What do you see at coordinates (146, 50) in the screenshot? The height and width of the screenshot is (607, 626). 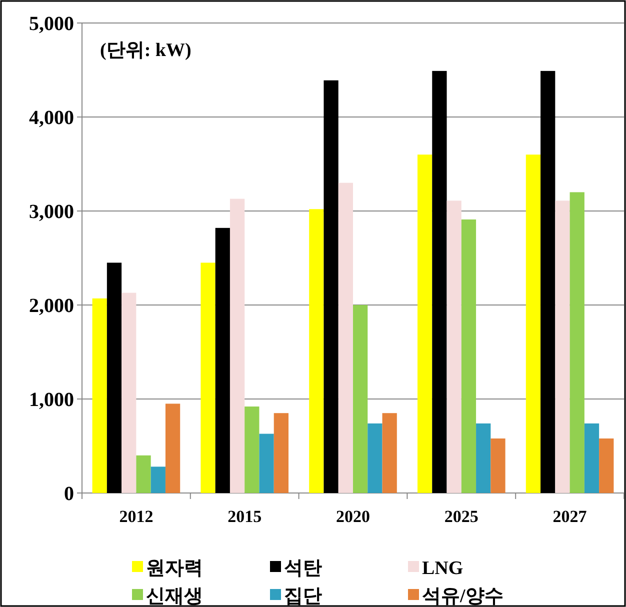 I see `annotation: (단위: kW)` at bounding box center [146, 50].